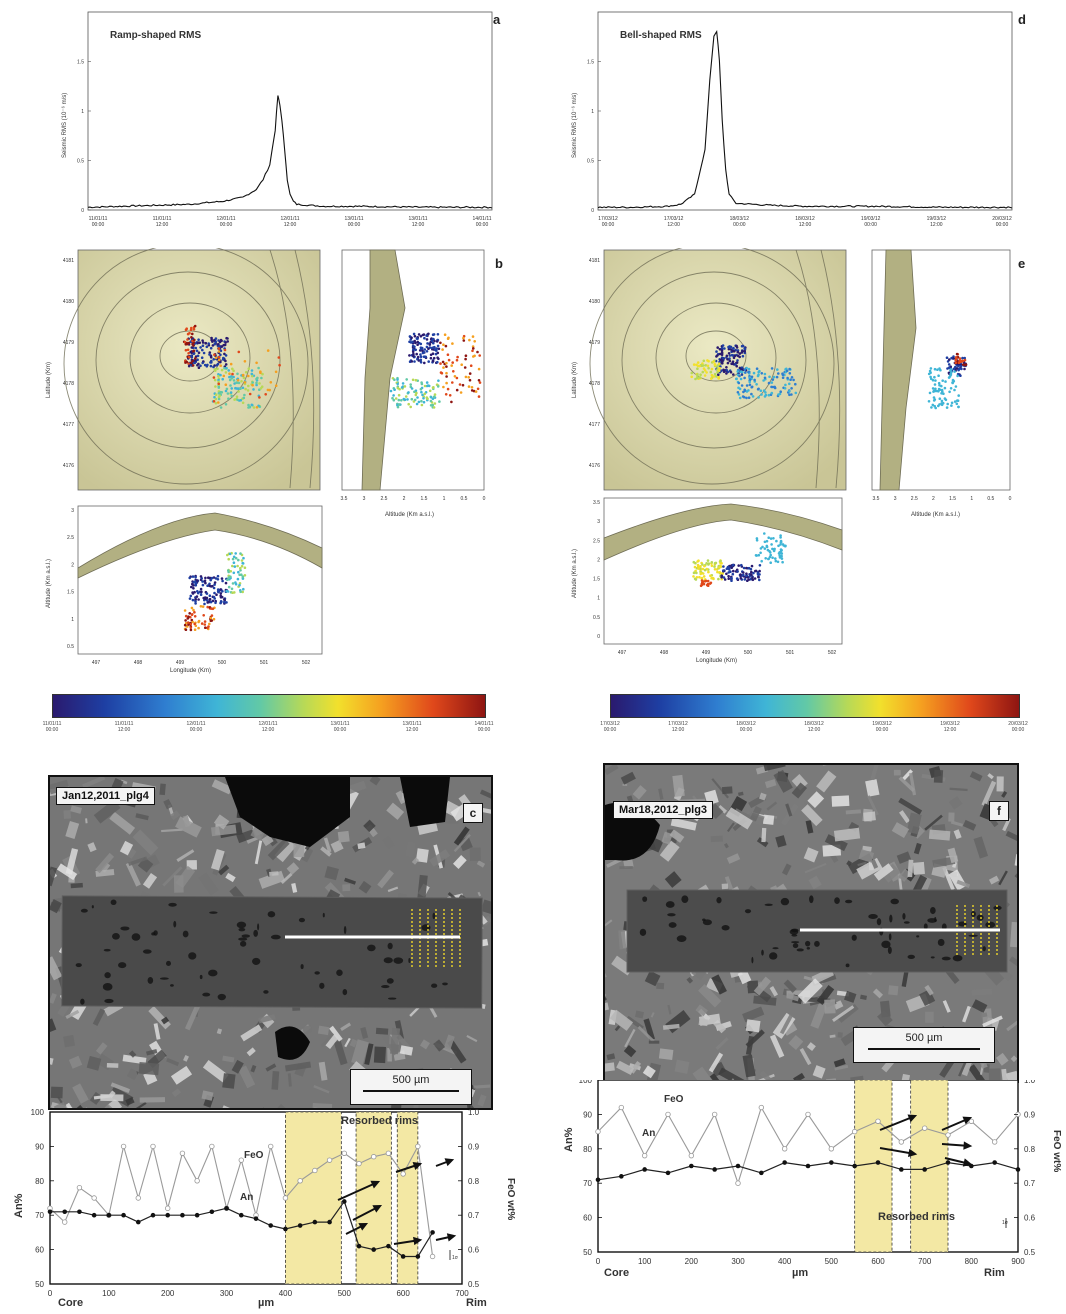  I want to click on error-bar-label-c: 1σ, so click(455, 1258).